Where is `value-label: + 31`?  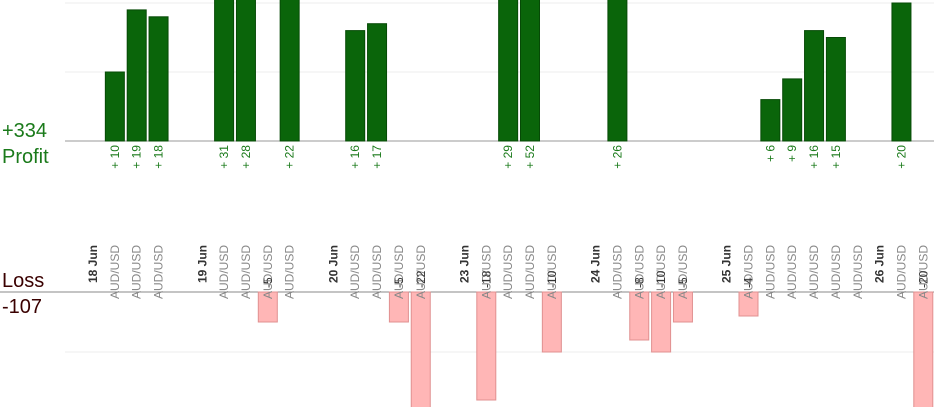
value-label: + 31 is located at coordinates (224, 157).